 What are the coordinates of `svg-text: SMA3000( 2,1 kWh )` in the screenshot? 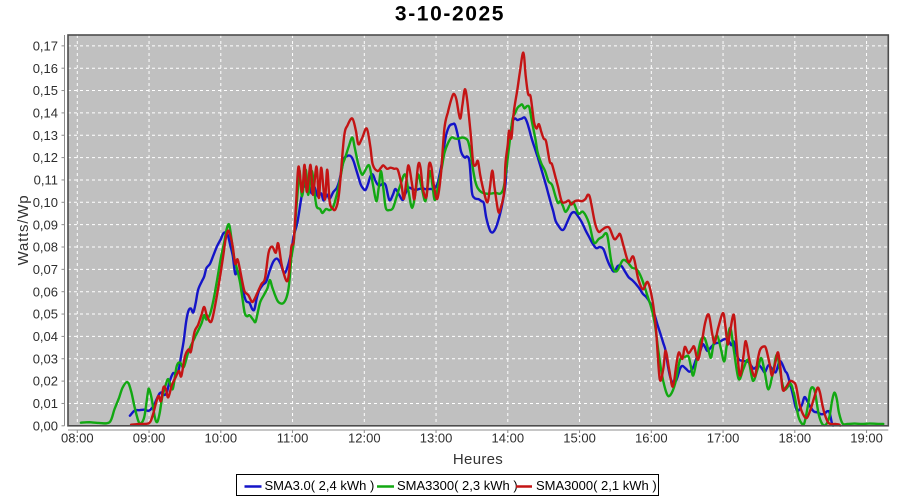 It's located at (596, 485).